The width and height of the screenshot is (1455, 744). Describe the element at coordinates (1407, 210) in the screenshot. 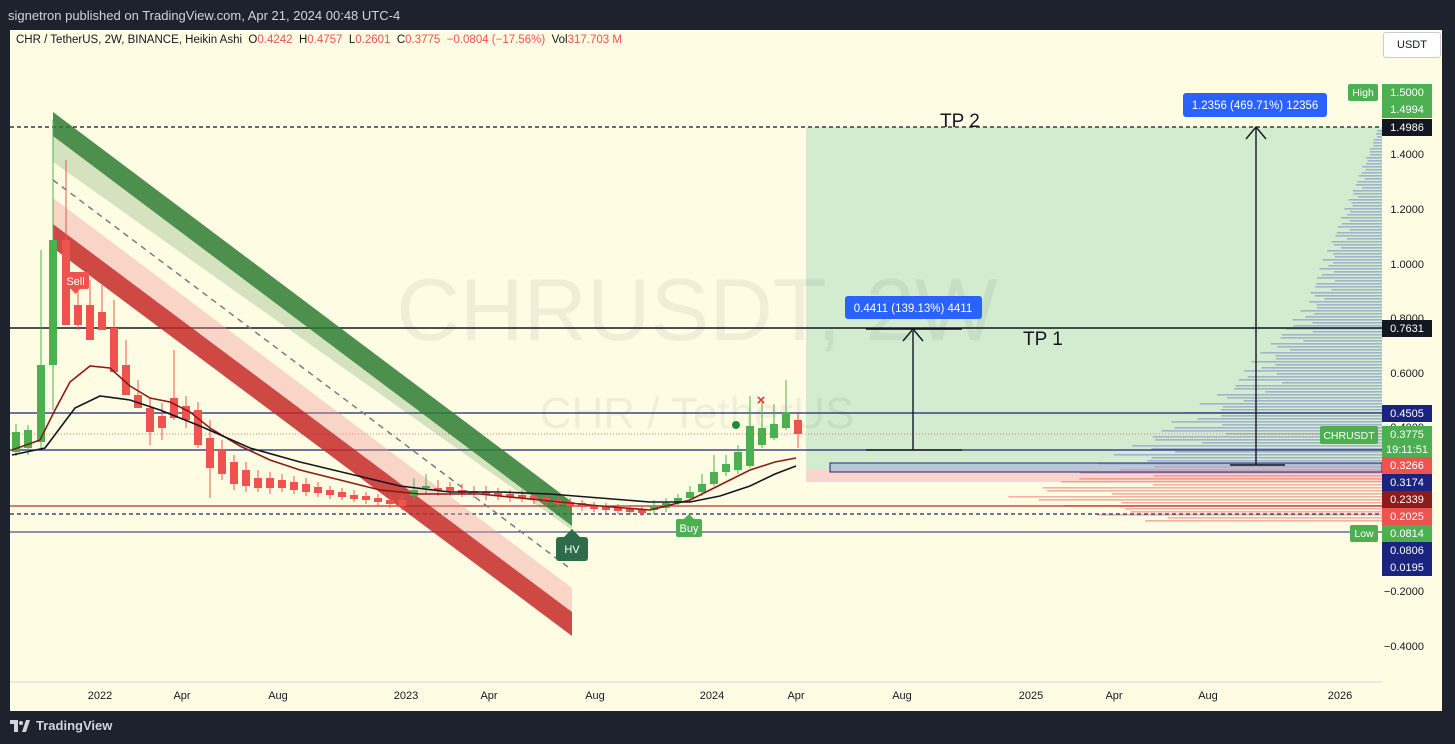

I see `price-tick: 1.2000` at that location.